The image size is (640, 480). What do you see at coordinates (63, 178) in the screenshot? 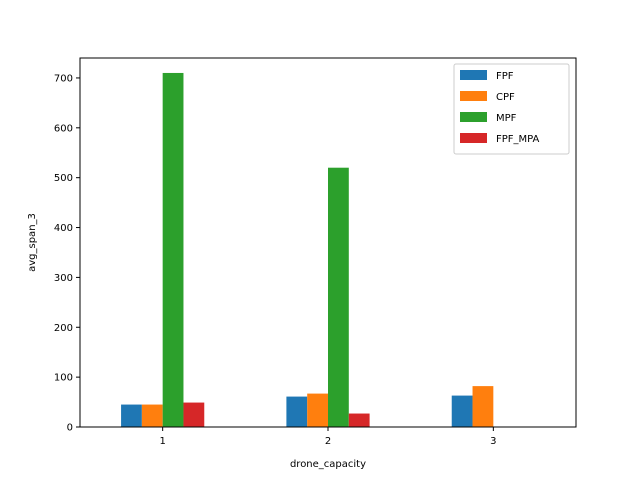
I see `y-tick-label: 500` at bounding box center [63, 178].